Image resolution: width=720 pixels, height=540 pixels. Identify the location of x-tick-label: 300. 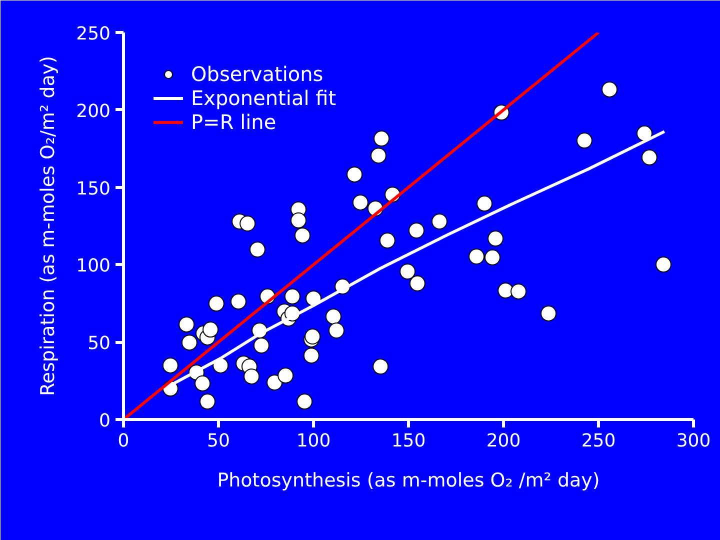
(693, 441).